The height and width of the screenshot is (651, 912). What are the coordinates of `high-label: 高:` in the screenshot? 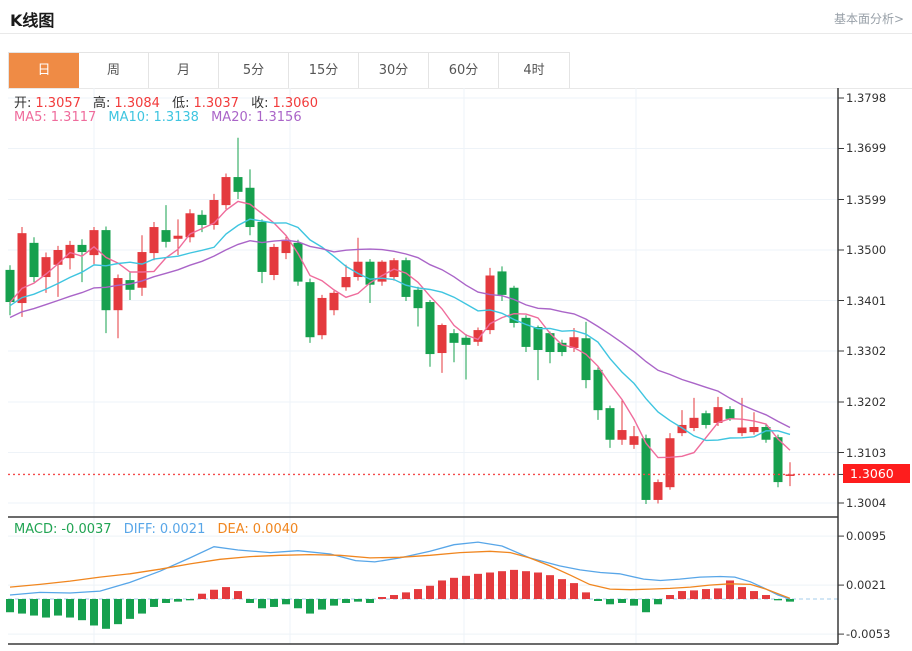 It's located at (102, 103).